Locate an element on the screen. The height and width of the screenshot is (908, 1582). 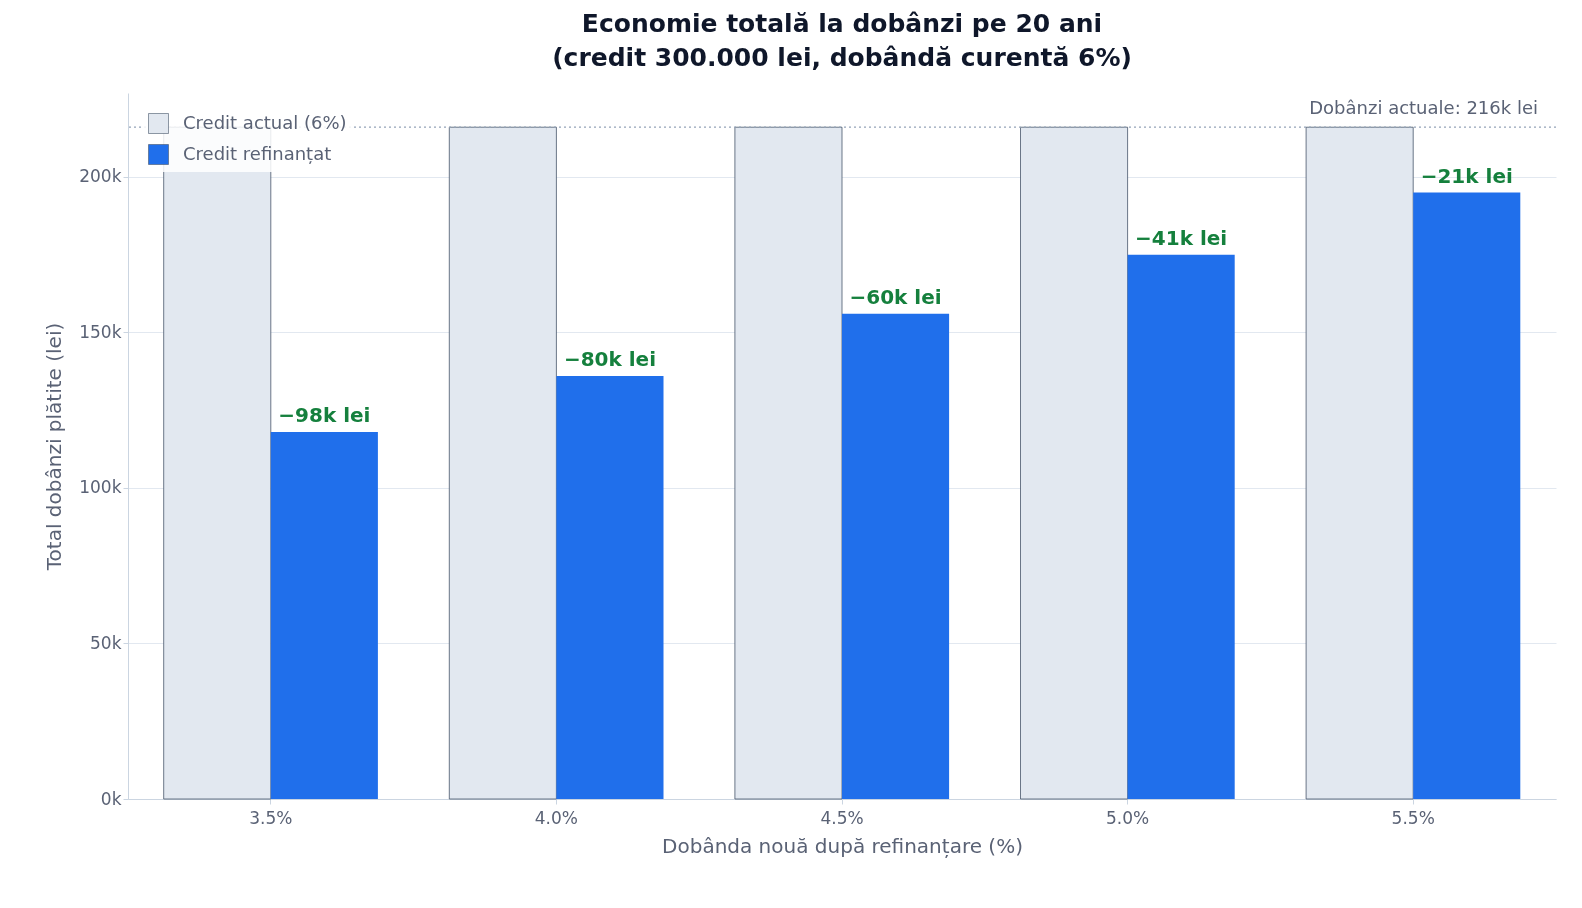
y-tick-label: 100k is located at coordinates (100, 487).